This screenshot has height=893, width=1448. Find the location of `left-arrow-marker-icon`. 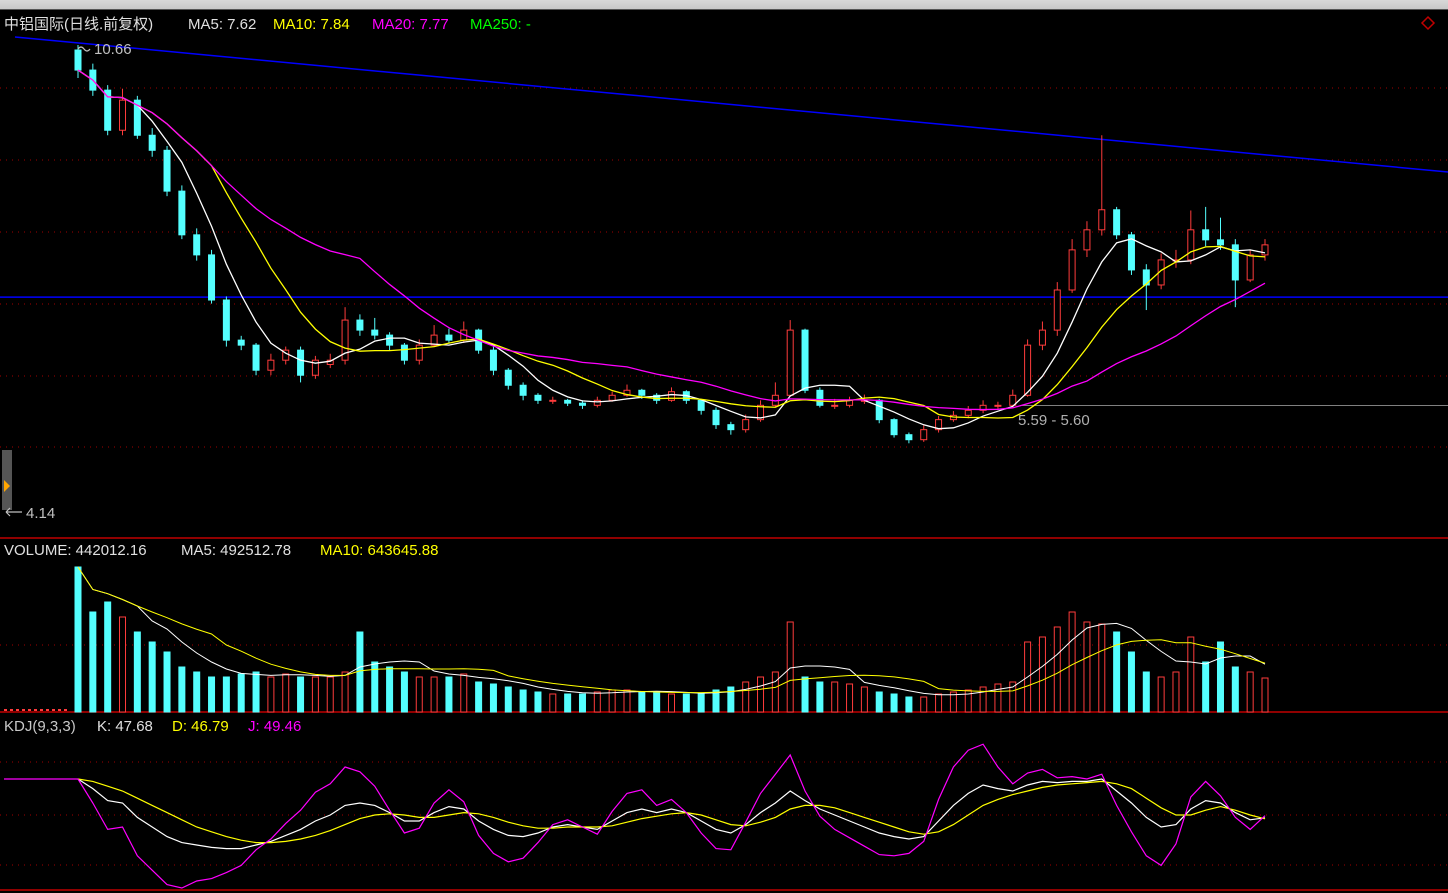

left-arrow-marker-icon is located at coordinates (7, 486).